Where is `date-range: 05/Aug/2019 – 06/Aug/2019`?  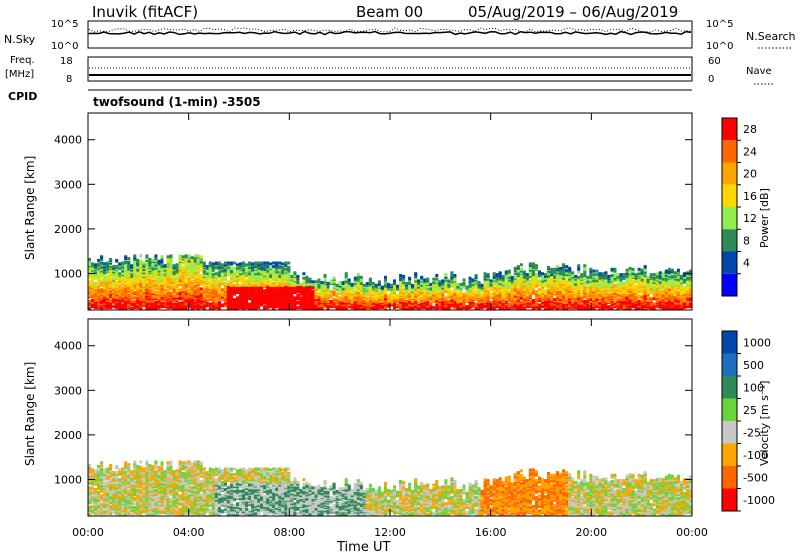 date-range: 05/Aug/2019 – 06/Aug/2019 is located at coordinates (573, 12).